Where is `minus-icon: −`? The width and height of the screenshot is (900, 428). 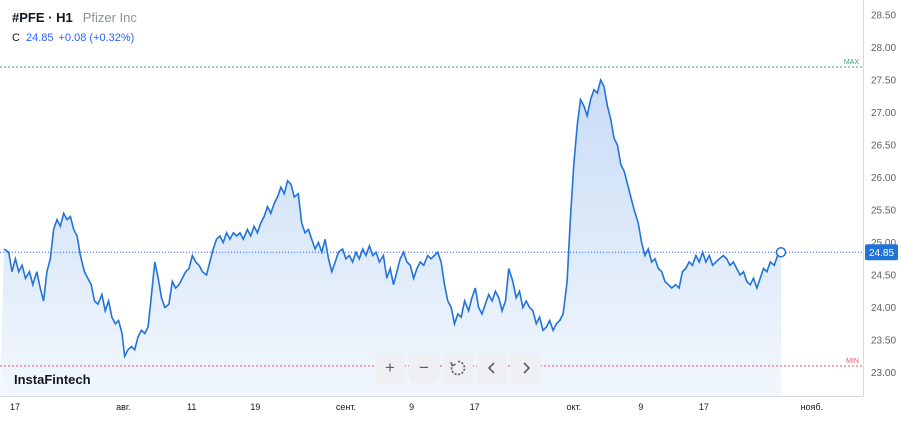 minus-icon: − is located at coordinates (424, 367).